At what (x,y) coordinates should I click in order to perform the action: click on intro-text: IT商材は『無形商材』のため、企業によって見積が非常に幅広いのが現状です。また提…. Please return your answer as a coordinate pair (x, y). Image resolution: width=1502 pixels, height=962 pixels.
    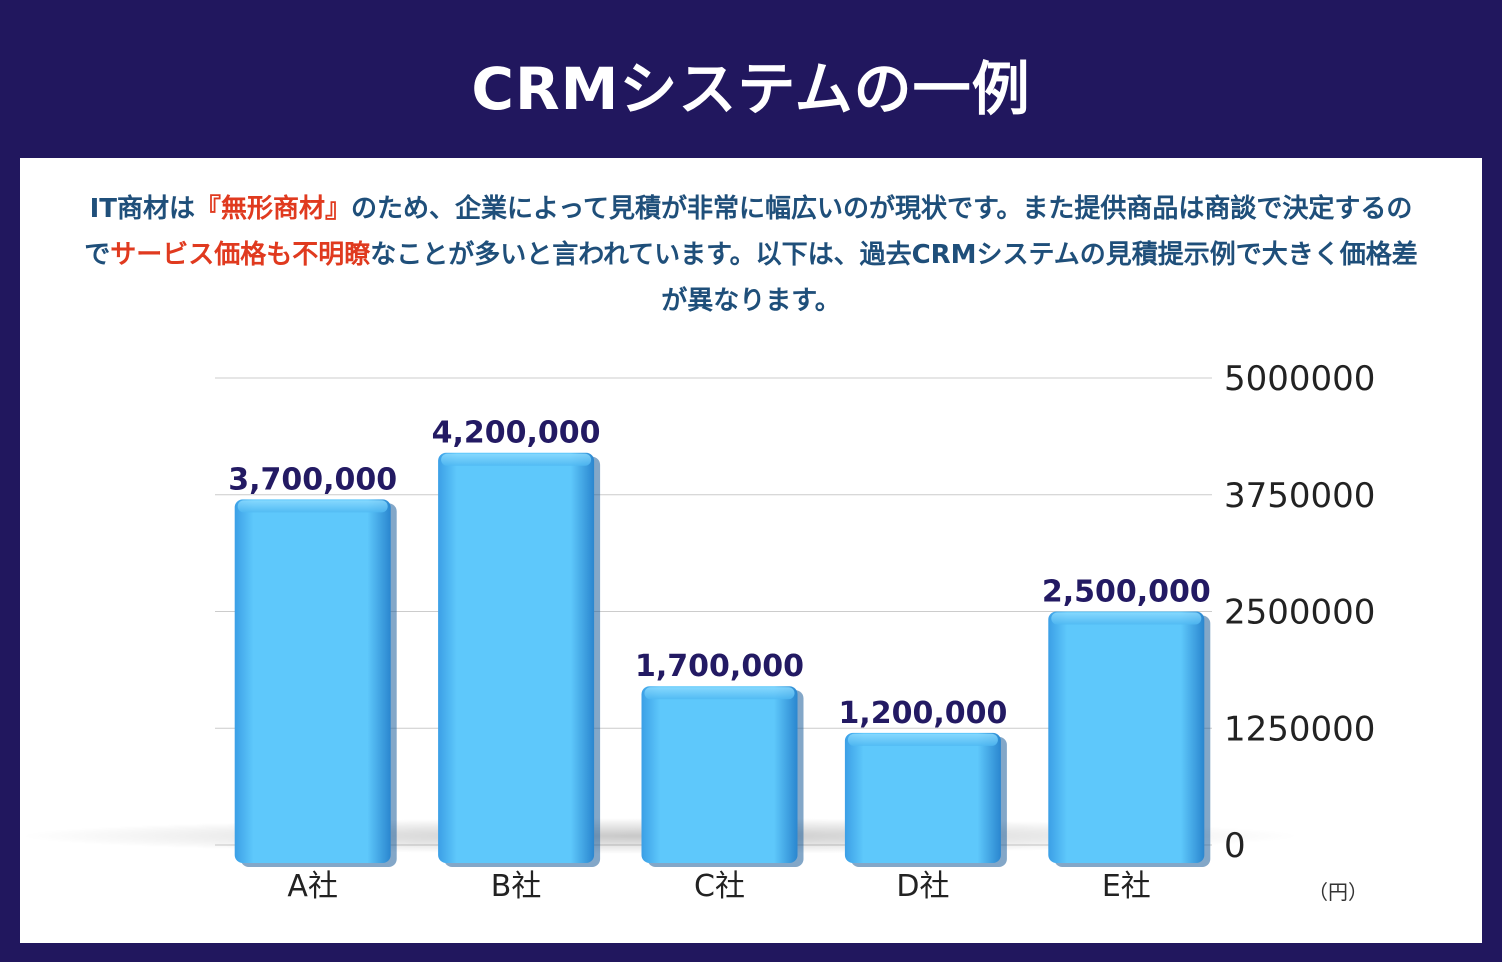
    Looking at the image, I should click on (751, 255).